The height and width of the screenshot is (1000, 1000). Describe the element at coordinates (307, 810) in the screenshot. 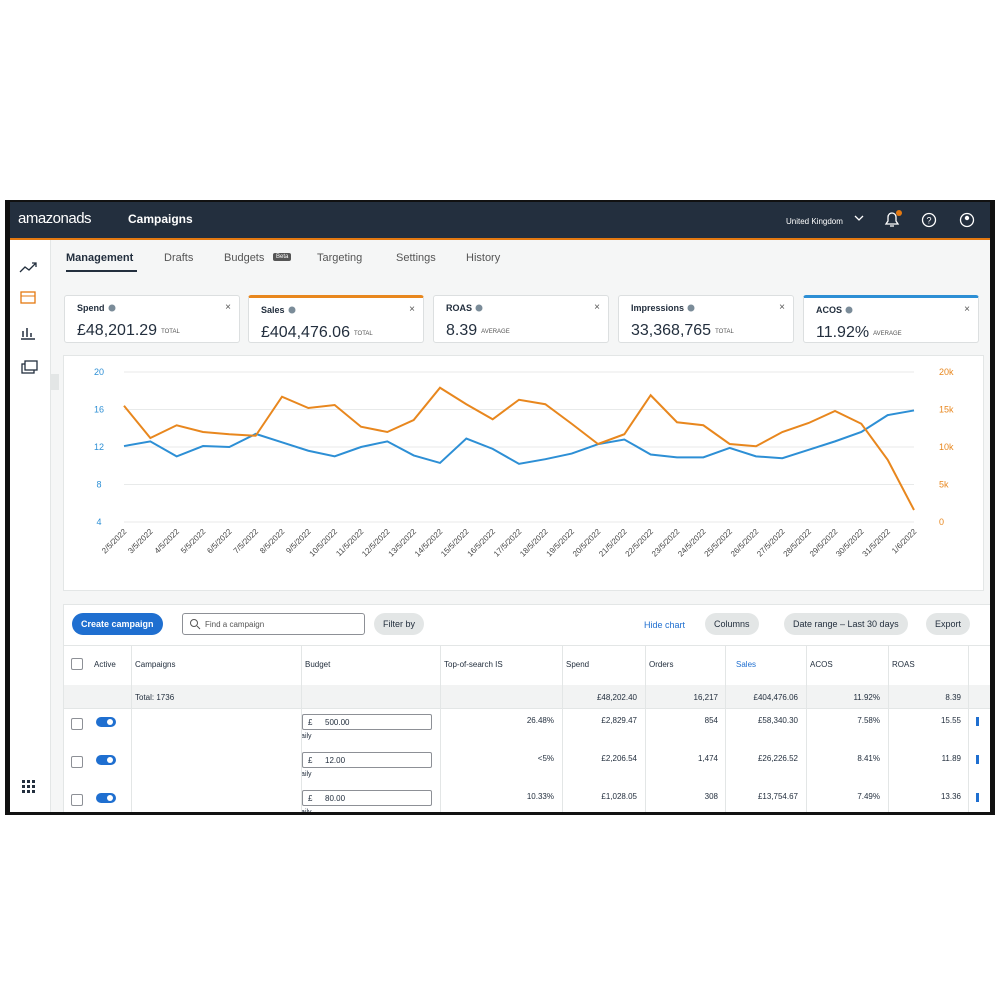

I see `budget-type: Daily` at that location.